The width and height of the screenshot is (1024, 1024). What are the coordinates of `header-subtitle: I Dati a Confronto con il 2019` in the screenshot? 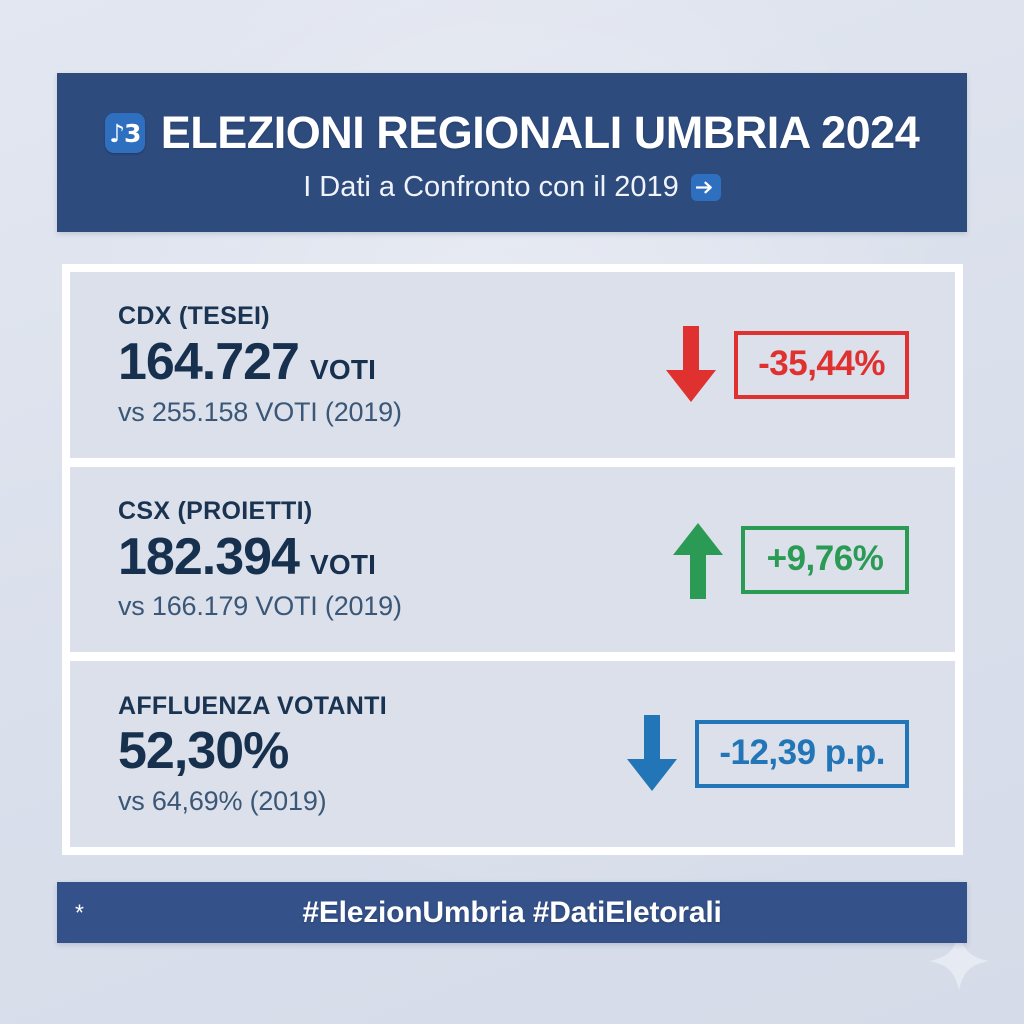 It's located at (491, 187).